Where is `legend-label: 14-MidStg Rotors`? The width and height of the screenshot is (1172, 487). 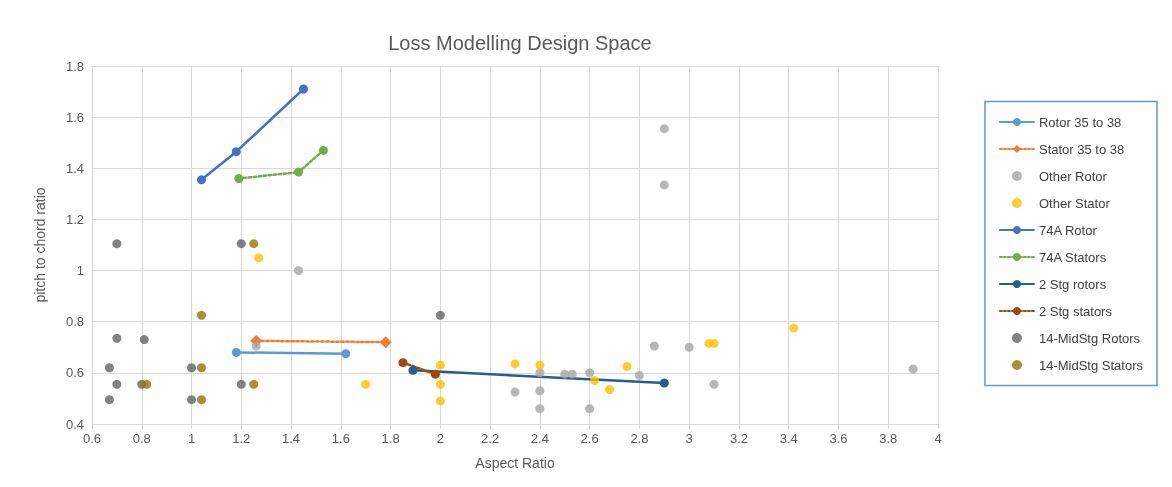 legend-label: 14-MidStg Rotors is located at coordinates (1089, 338).